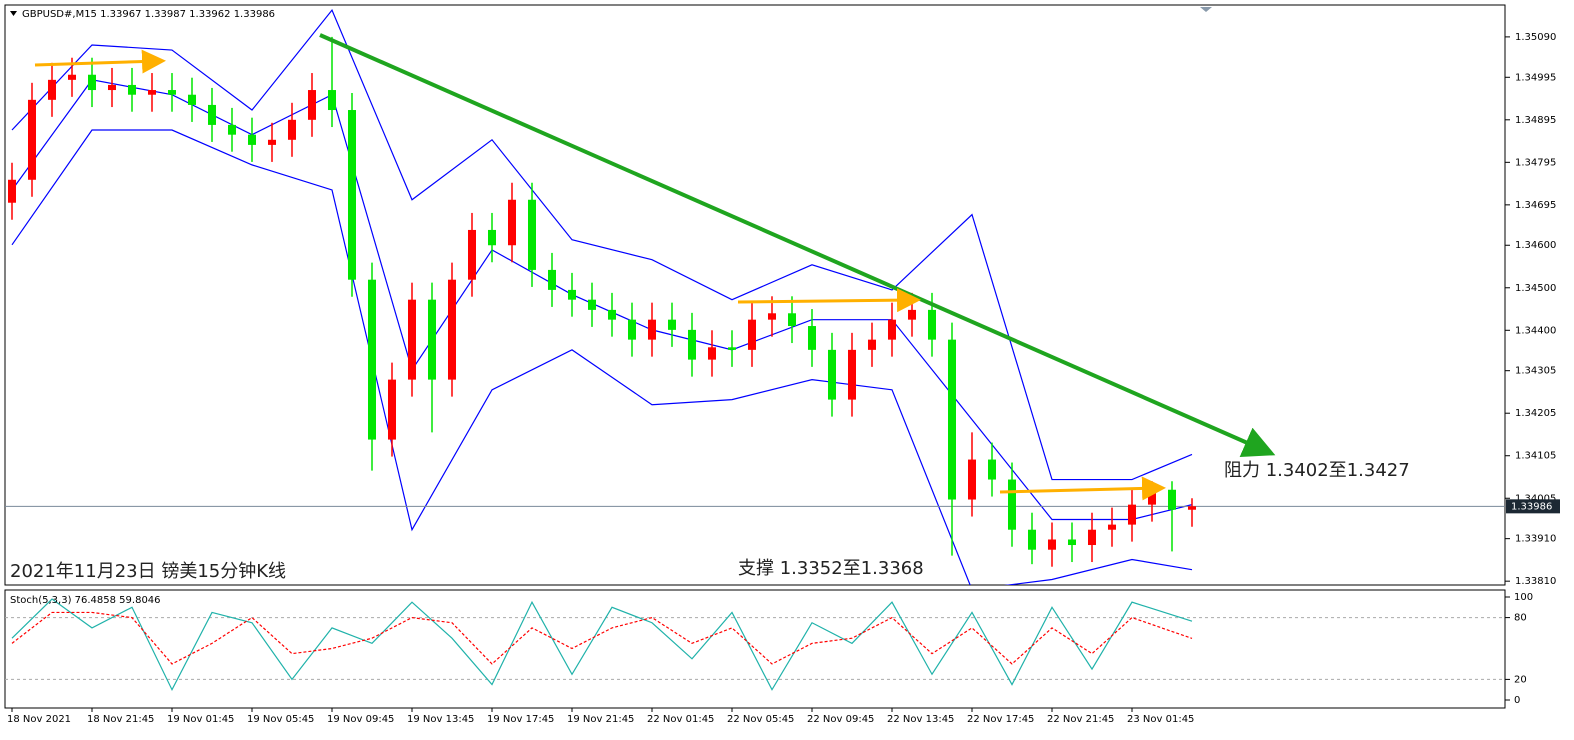 This screenshot has height=740, width=1574. Describe the element at coordinates (13, 13) in the screenshot. I see `menu-triangle` at that location.